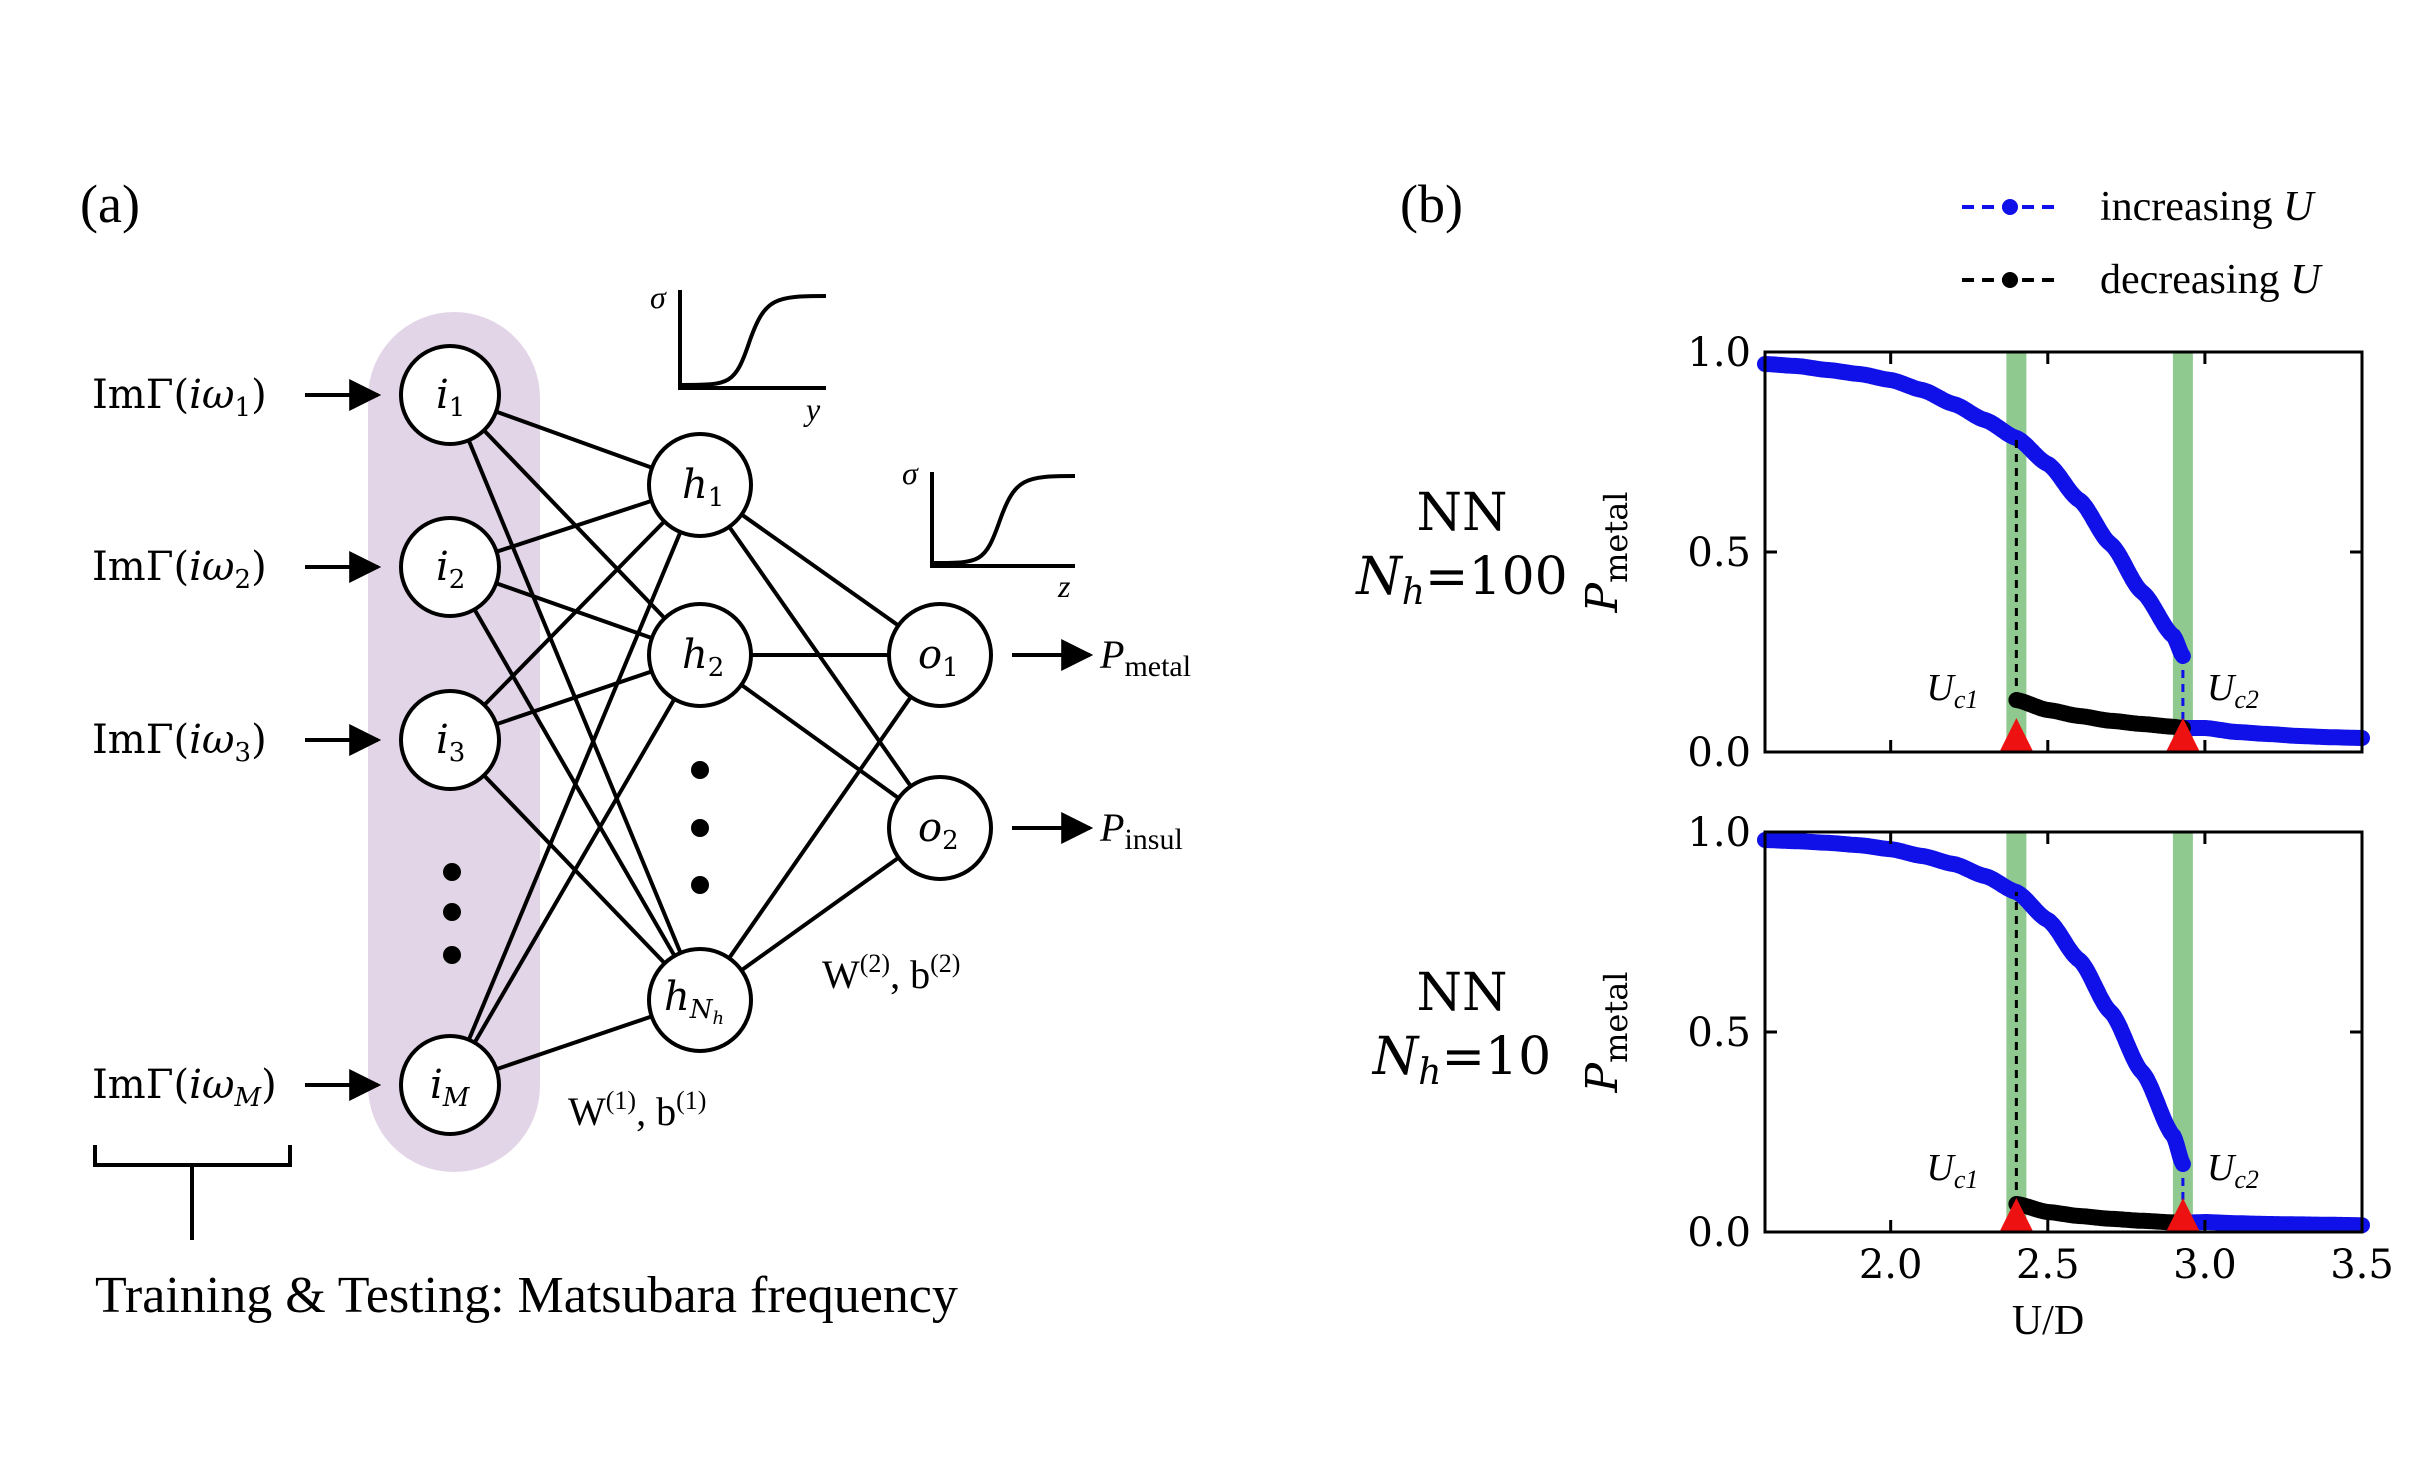 Image resolution: width=2412 pixels, height=1480 pixels. I want to click on row-label-bottom-line2: Nh=10, so click(1461, 1060).